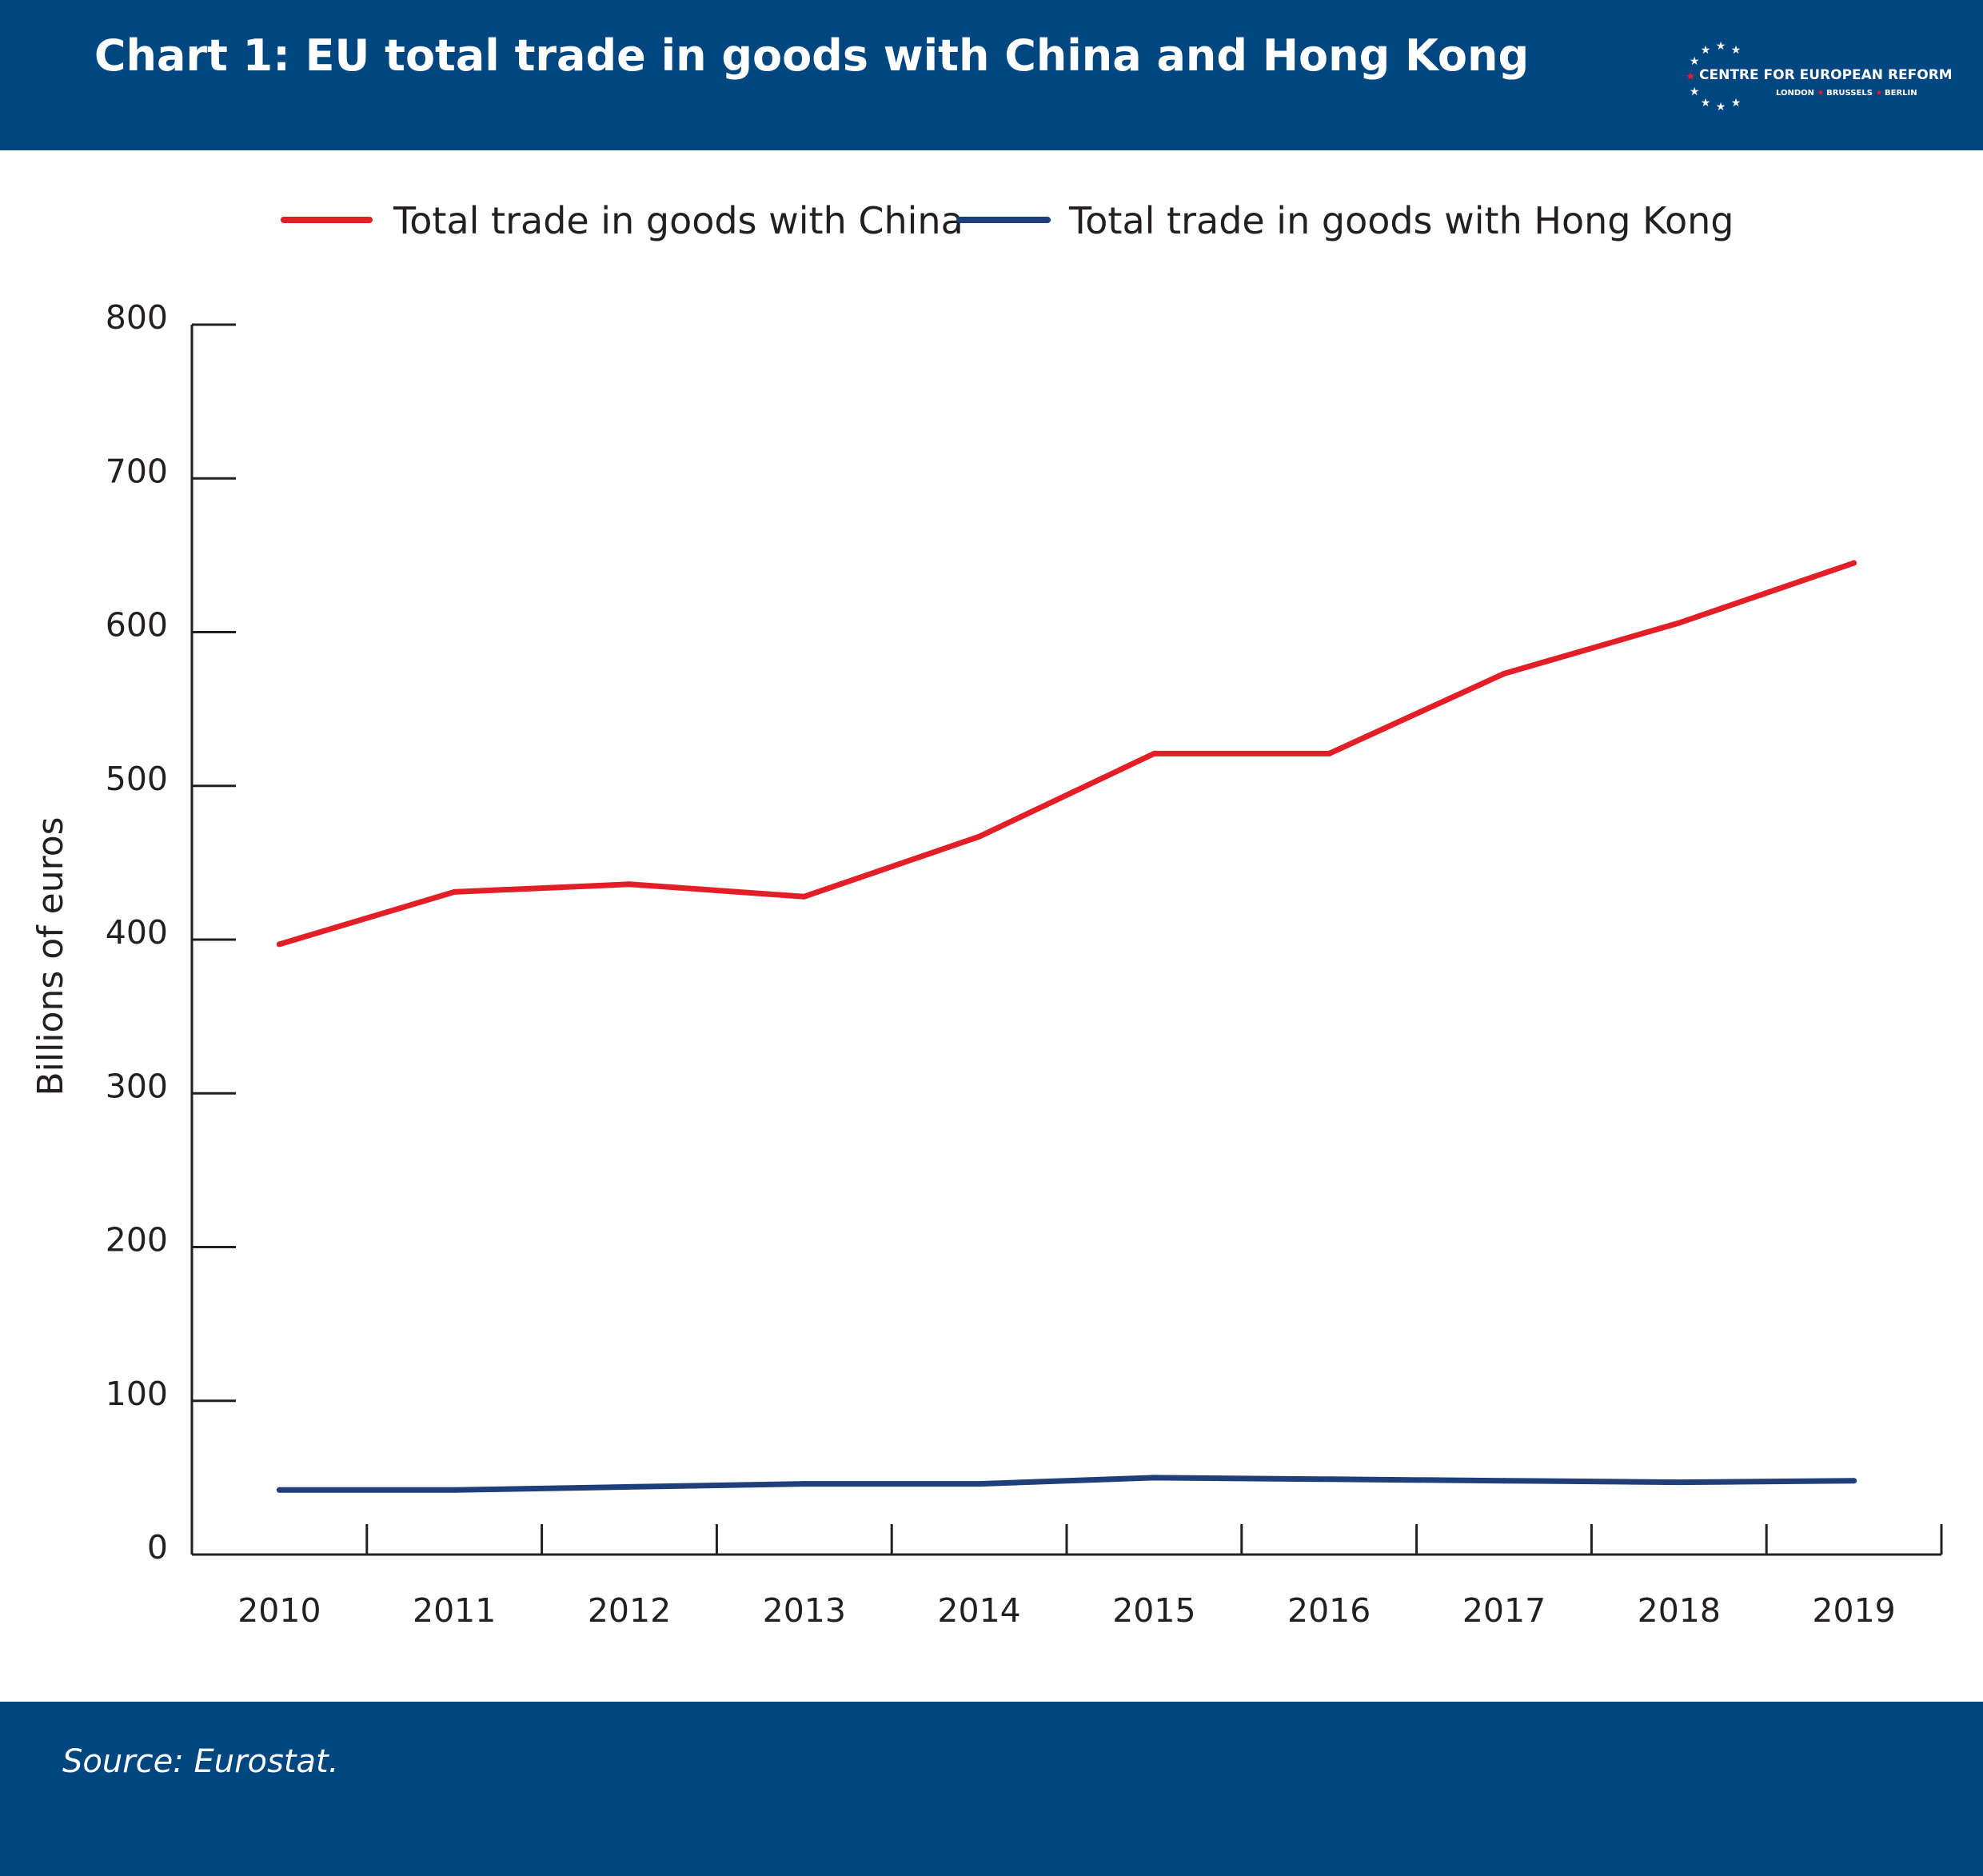 The height and width of the screenshot is (1876, 1983). What do you see at coordinates (1795, 94) in the screenshot?
I see `logo-city-0: LONDON` at bounding box center [1795, 94].